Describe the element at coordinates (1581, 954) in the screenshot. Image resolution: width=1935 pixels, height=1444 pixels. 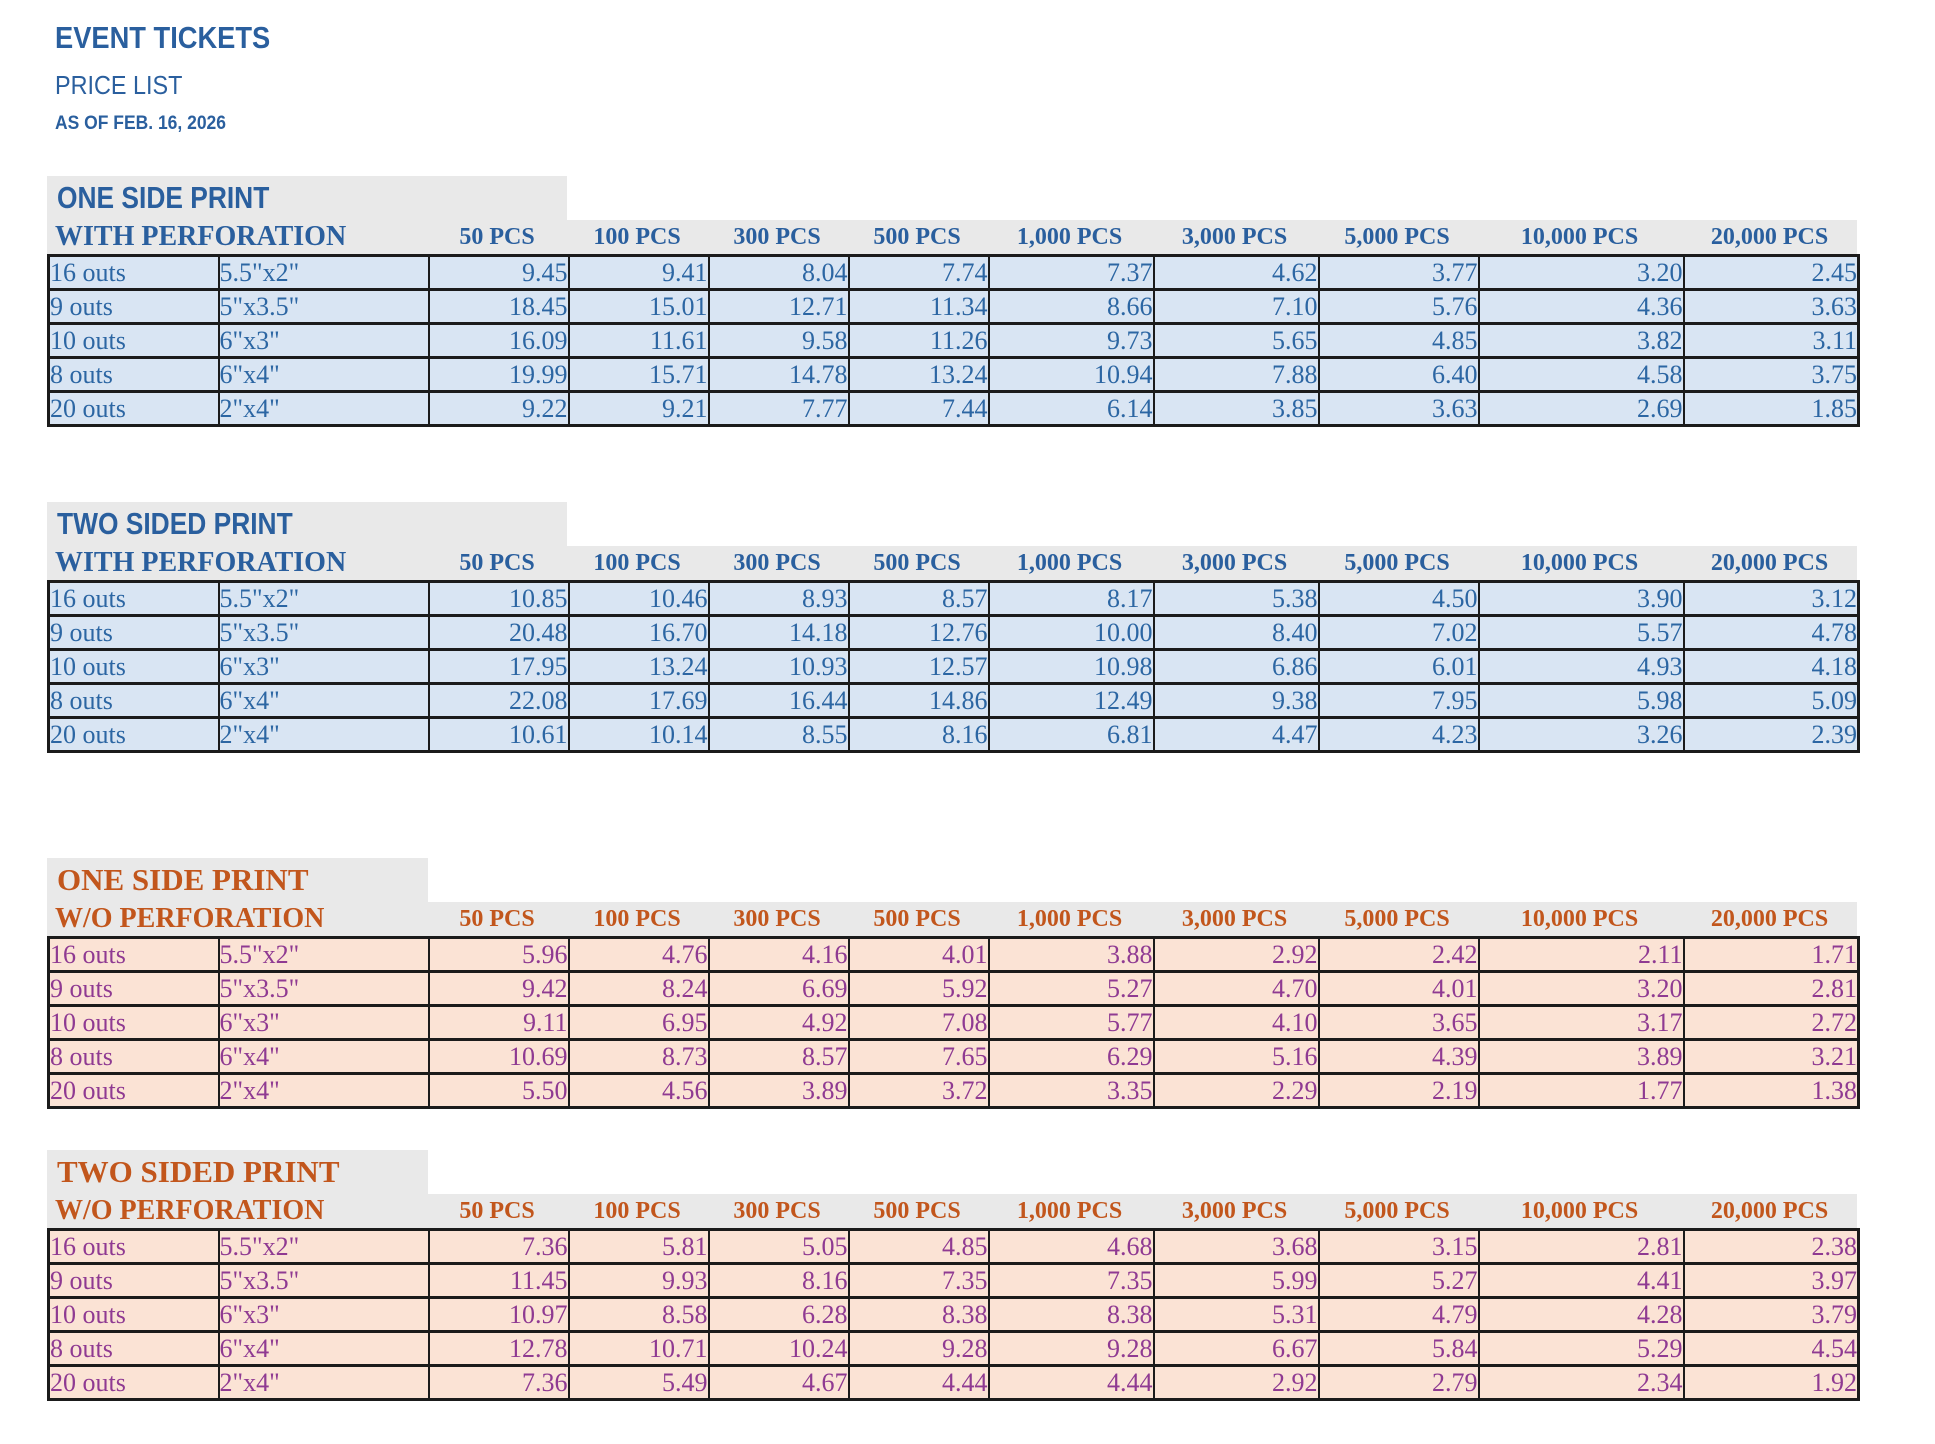
I see `price-cell: 2.11` at that location.